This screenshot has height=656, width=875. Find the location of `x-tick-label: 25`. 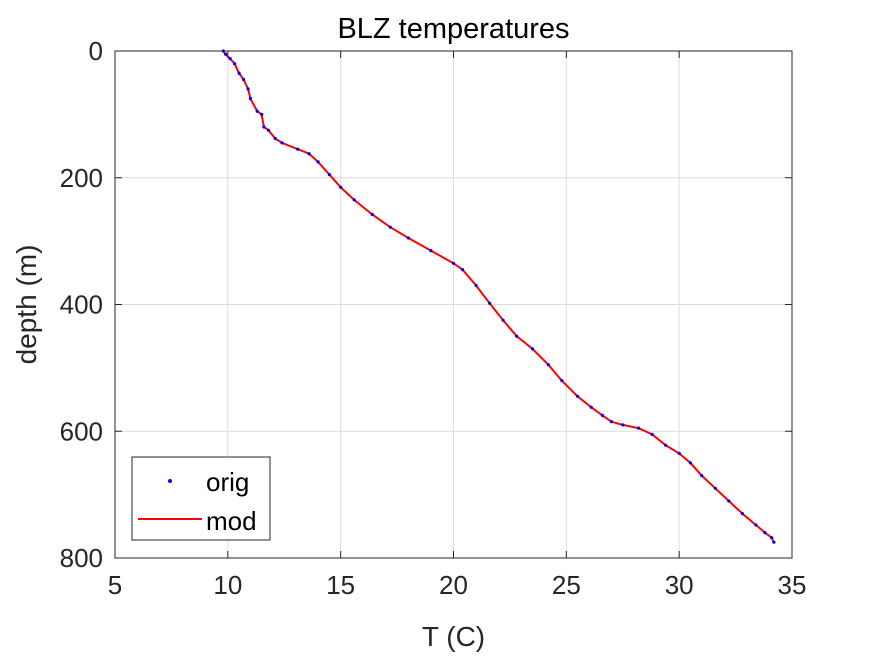

x-tick-label: 25 is located at coordinates (566, 585).